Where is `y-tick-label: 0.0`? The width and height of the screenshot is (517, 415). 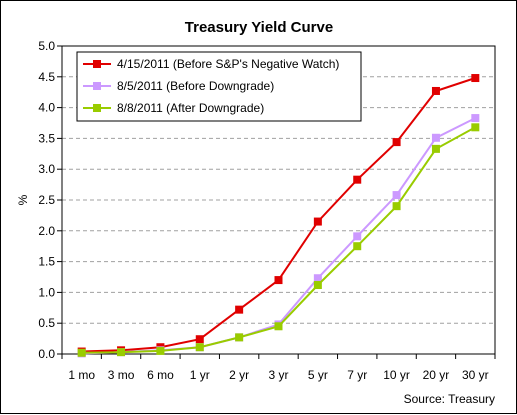
y-tick-label: 0.0 is located at coordinates (46, 354).